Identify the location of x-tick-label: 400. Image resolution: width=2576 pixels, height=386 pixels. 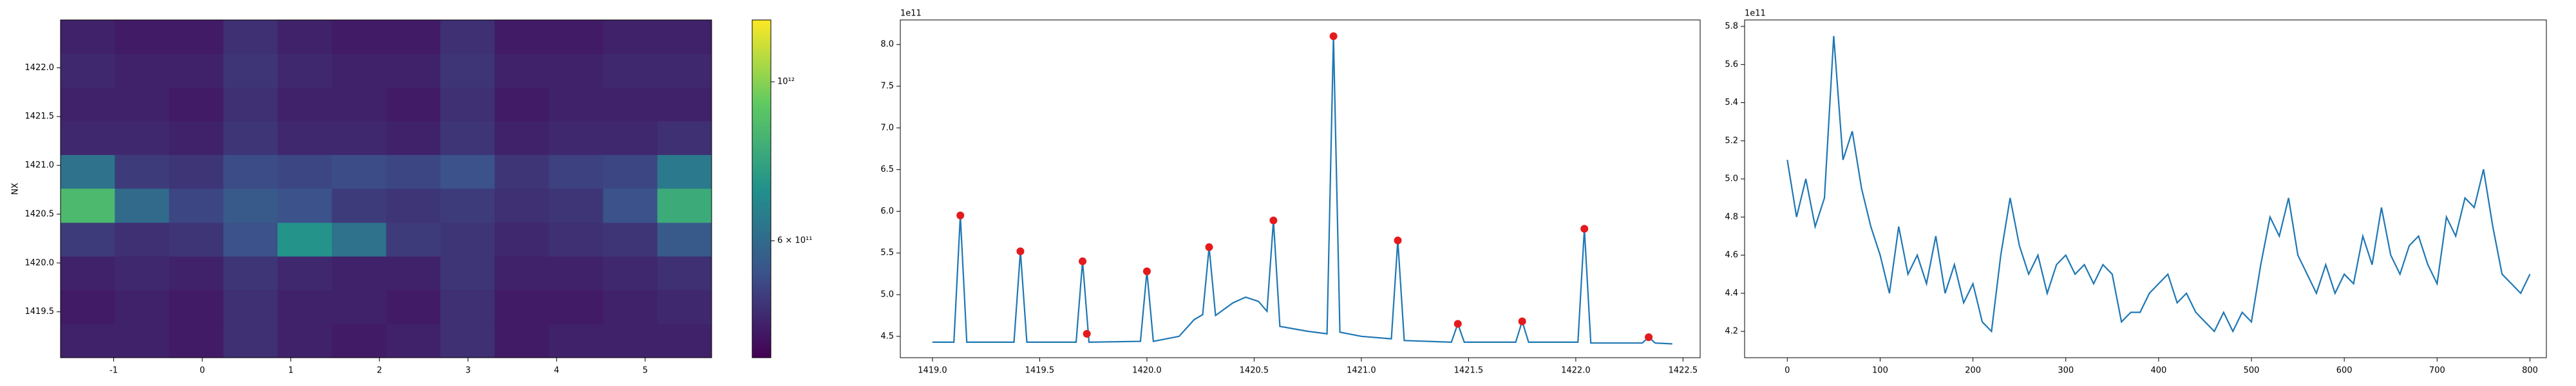
(2158, 371).